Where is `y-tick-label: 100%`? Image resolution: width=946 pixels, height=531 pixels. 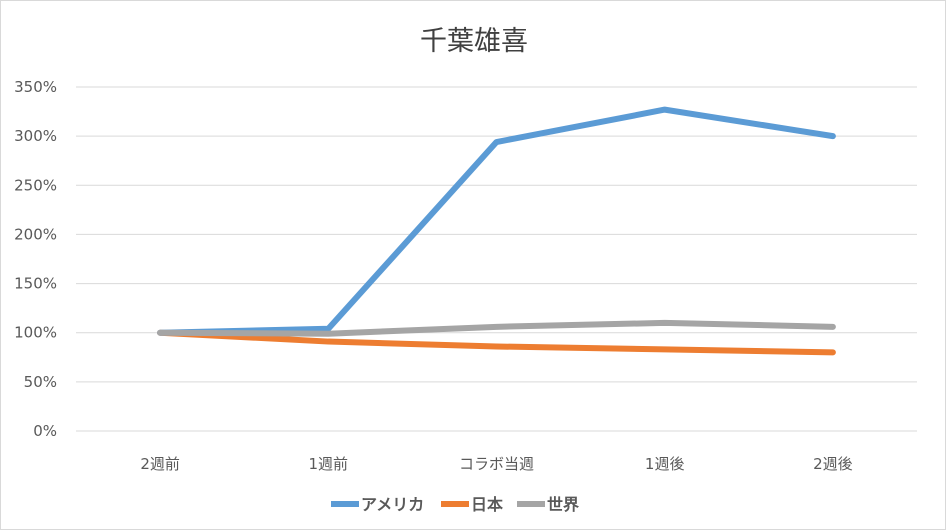
y-tick-label: 100% is located at coordinates (35, 333).